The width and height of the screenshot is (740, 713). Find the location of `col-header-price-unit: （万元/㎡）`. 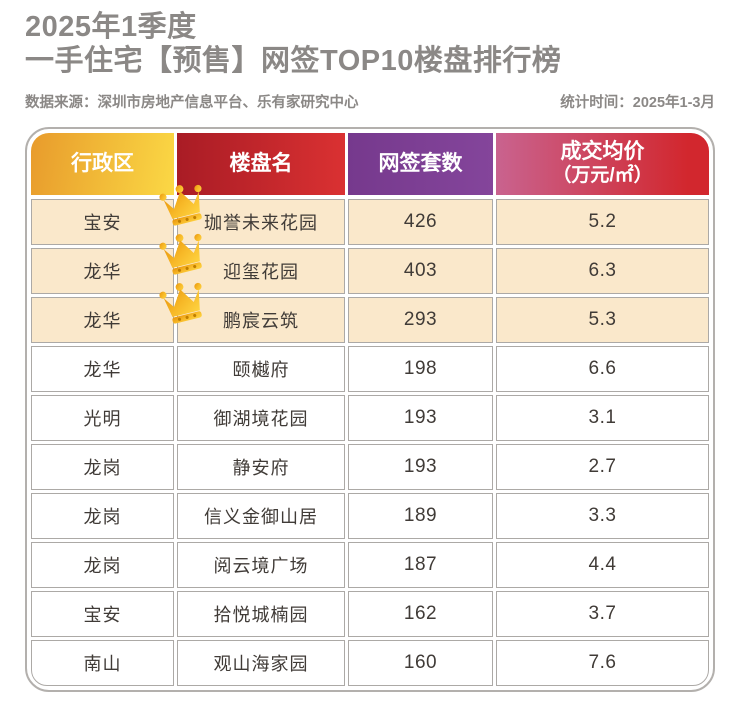

col-header-price-unit: （万元/㎡） is located at coordinates (602, 176).